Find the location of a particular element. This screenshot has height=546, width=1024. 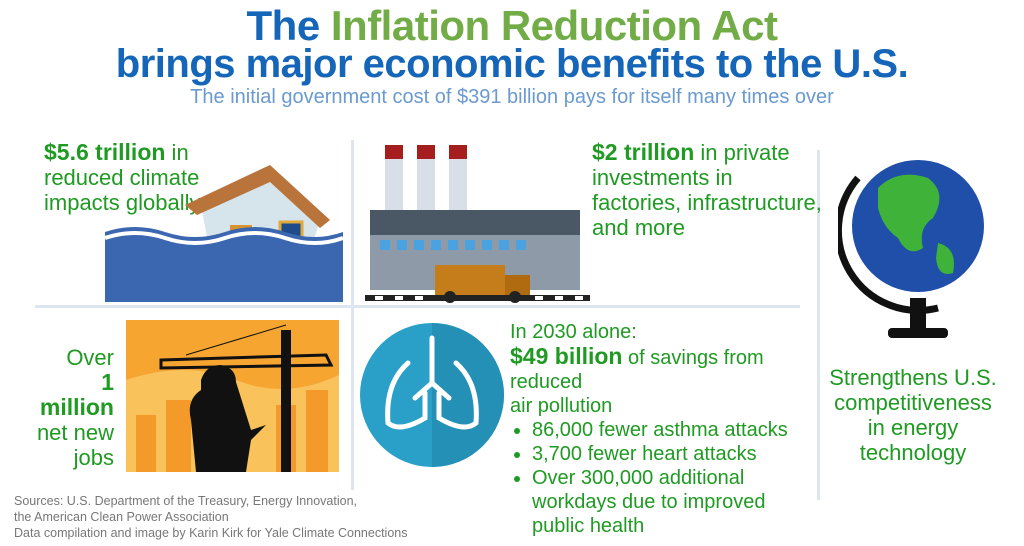

text: jobs is located at coordinates (93, 457).